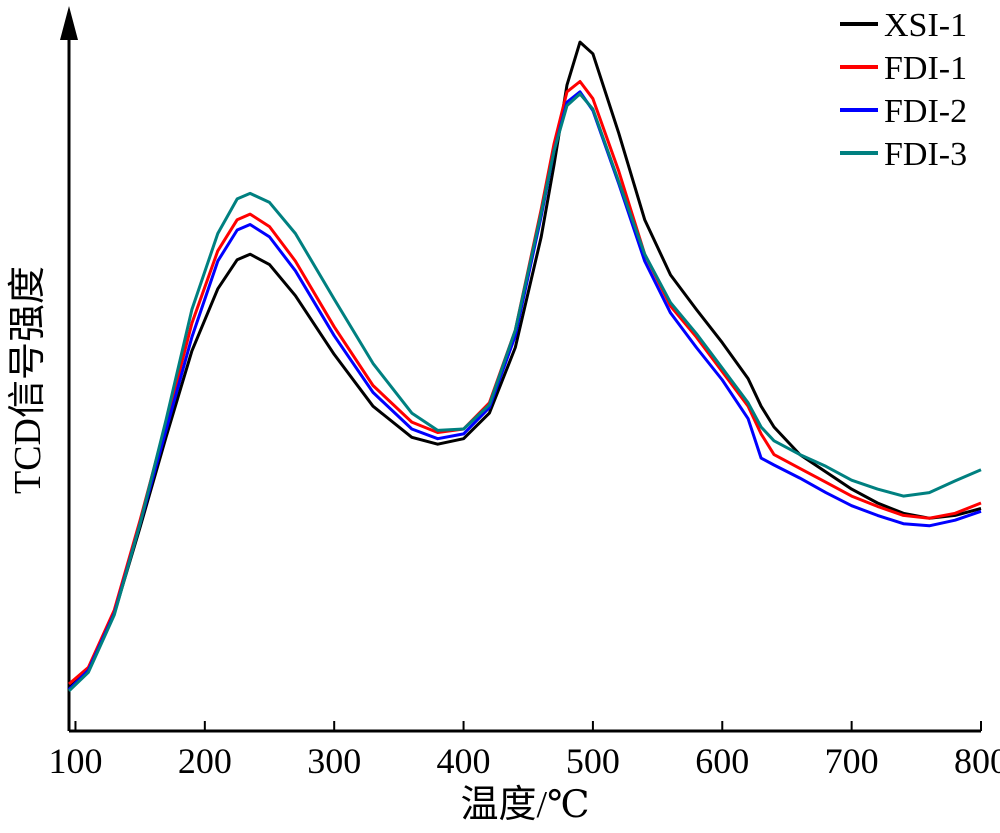 The image size is (1000, 833). Describe the element at coordinates (524, 805) in the screenshot. I see `x-axis-label: 温度/℃` at that location.